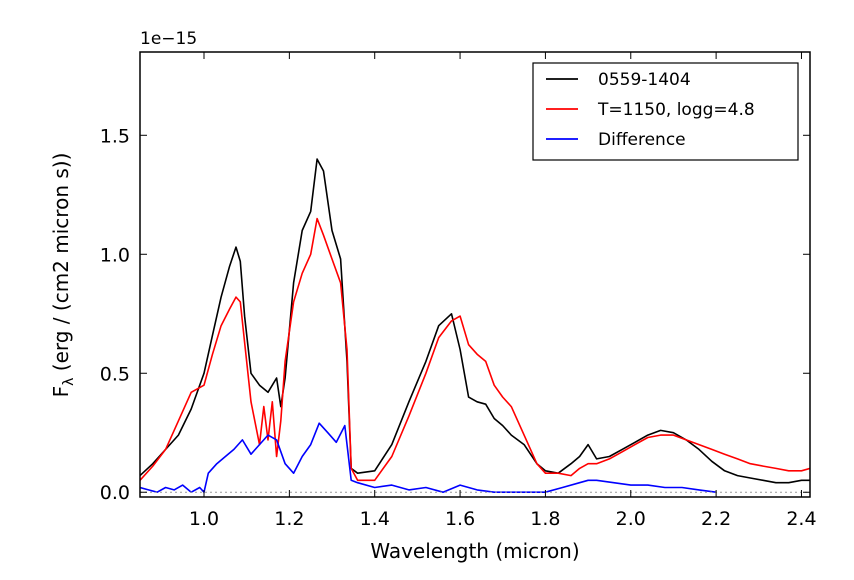  What do you see at coordinates (61, 392) in the screenshot?
I see `y-axis-label-f: F` at bounding box center [61, 392].